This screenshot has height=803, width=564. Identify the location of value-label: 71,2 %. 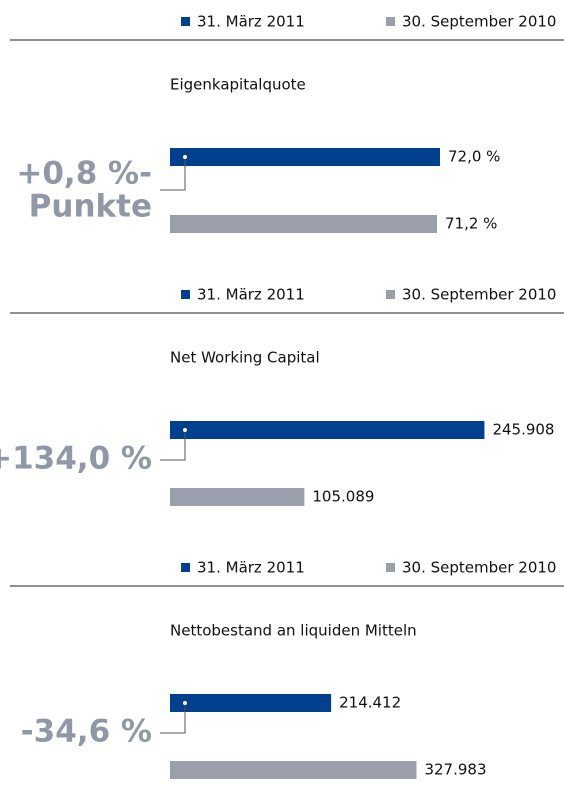
(471, 224).